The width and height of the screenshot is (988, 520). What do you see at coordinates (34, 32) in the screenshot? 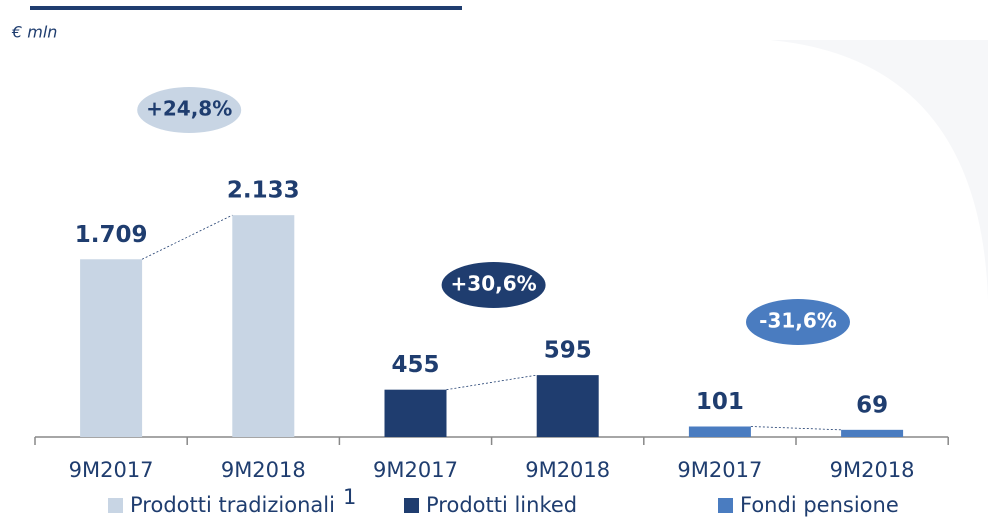
I see `subtitle: € mln` at bounding box center [34, 32].